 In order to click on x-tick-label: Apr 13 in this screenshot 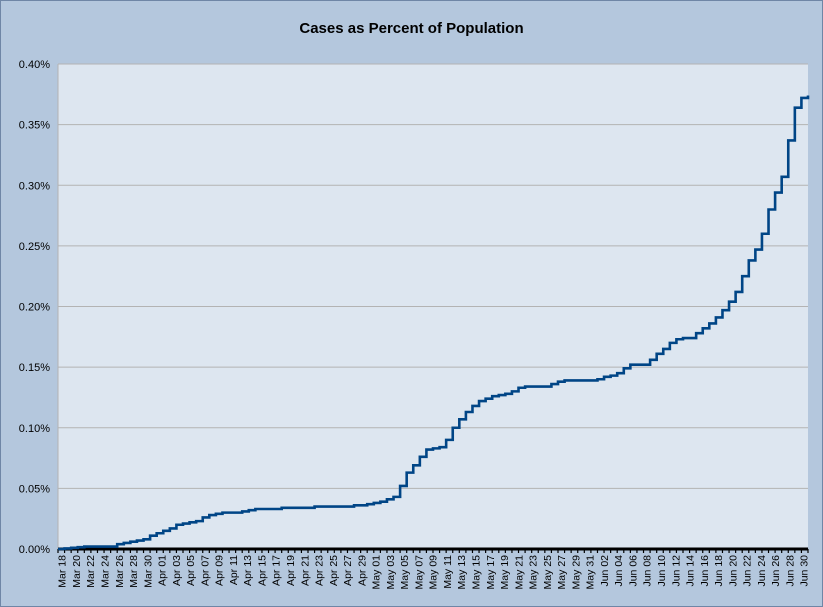, I will do `click(248, 570)`.